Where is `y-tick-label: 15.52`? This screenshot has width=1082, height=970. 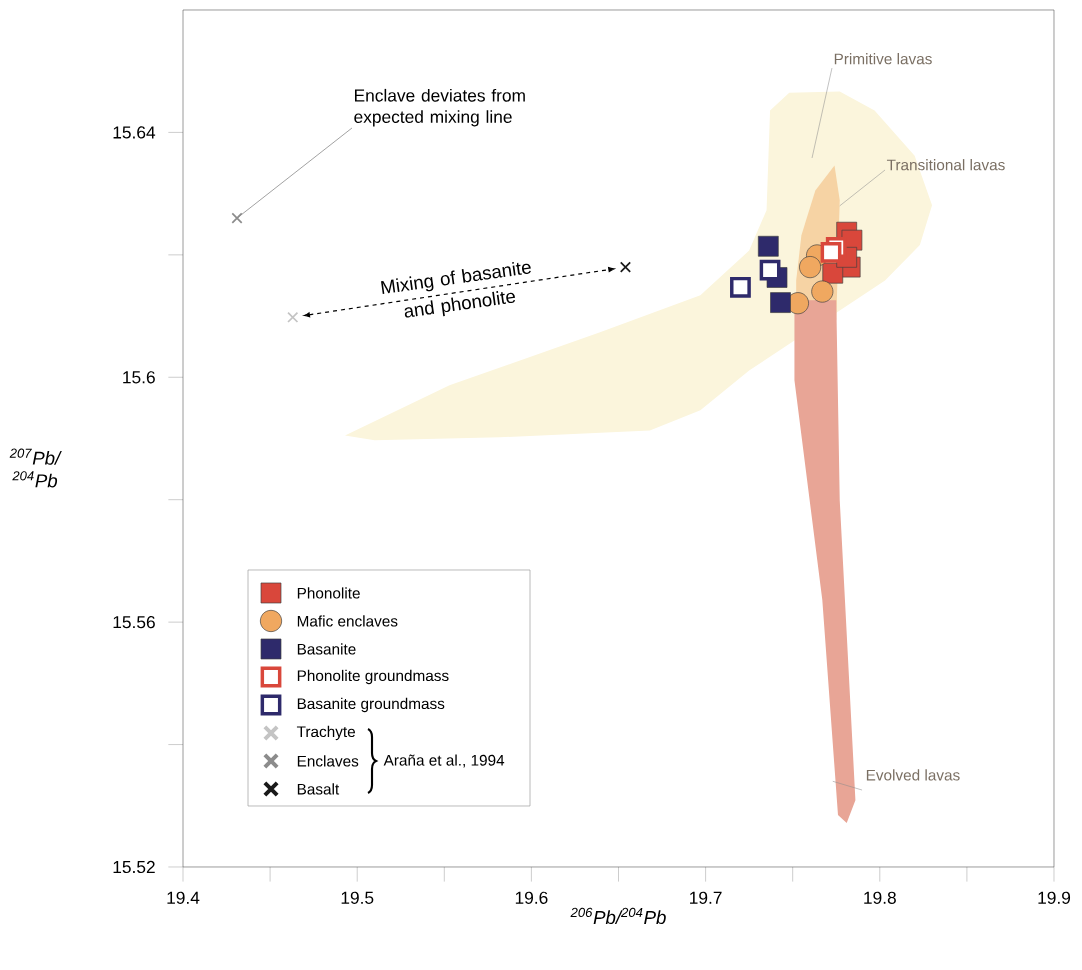 y-tick-label: 15.52 is located at coordinates (134, 867).